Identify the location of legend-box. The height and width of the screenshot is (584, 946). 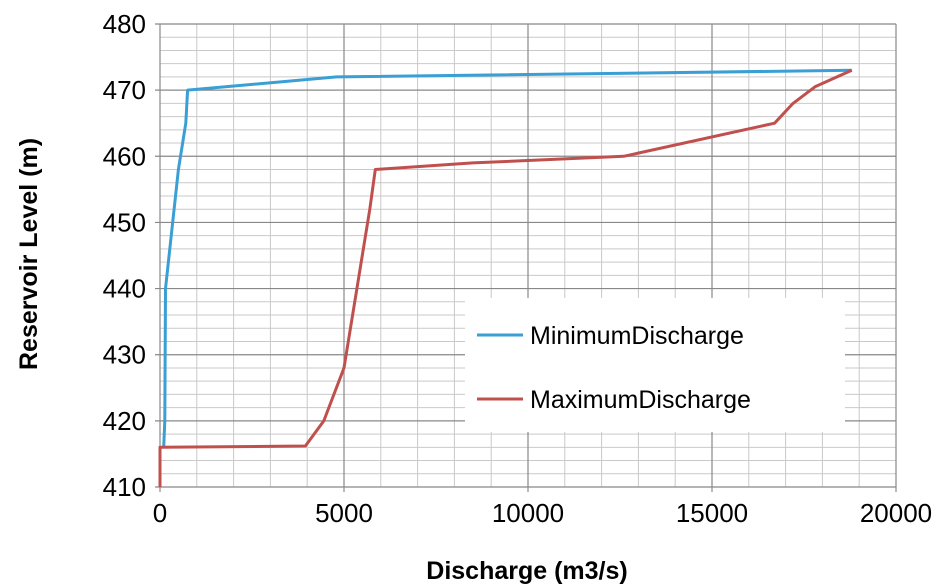
(655, 365).